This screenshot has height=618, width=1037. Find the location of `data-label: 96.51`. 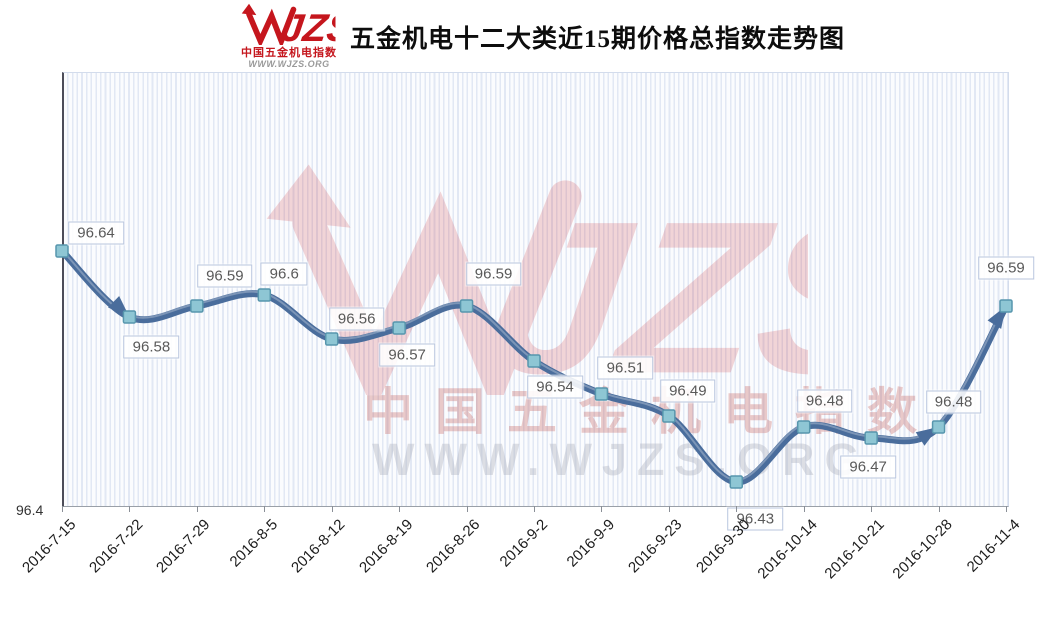

data-label: 96.51 is located at coordinates (625, 368).